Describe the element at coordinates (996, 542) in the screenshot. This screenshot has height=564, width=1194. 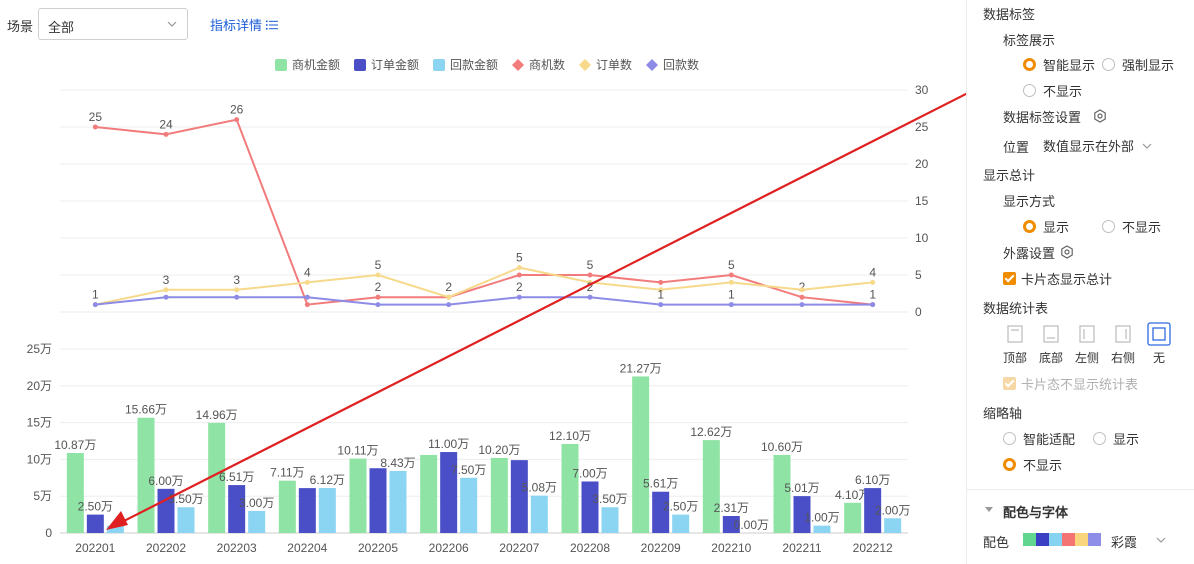
I see `color-label: 配色` at that location.